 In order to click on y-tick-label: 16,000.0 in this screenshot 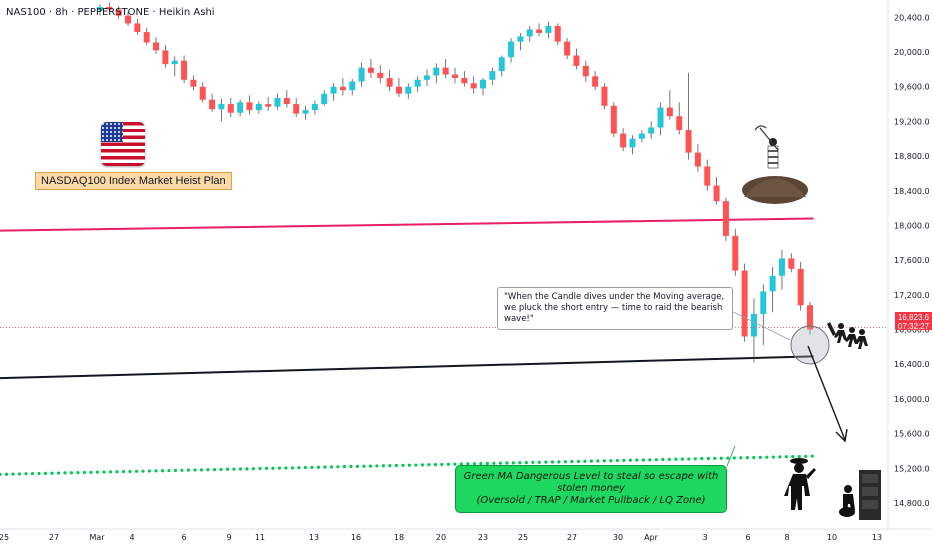, I will do `click(912, 399)`.